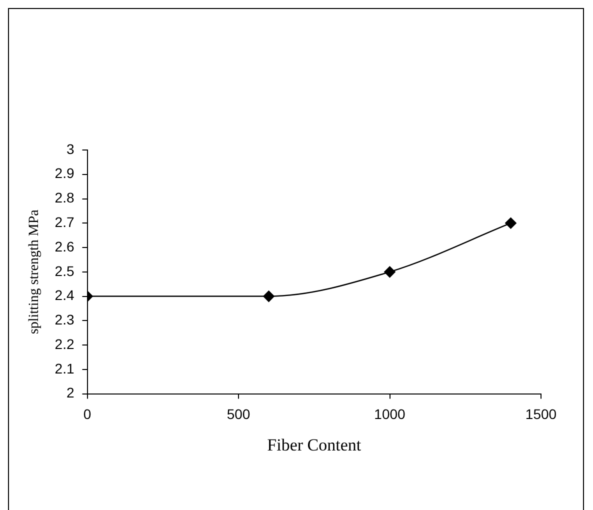  Describe the element at coordinates (64, 198) in the screenshot. I see `y-tick-label: 2.8` at that location.